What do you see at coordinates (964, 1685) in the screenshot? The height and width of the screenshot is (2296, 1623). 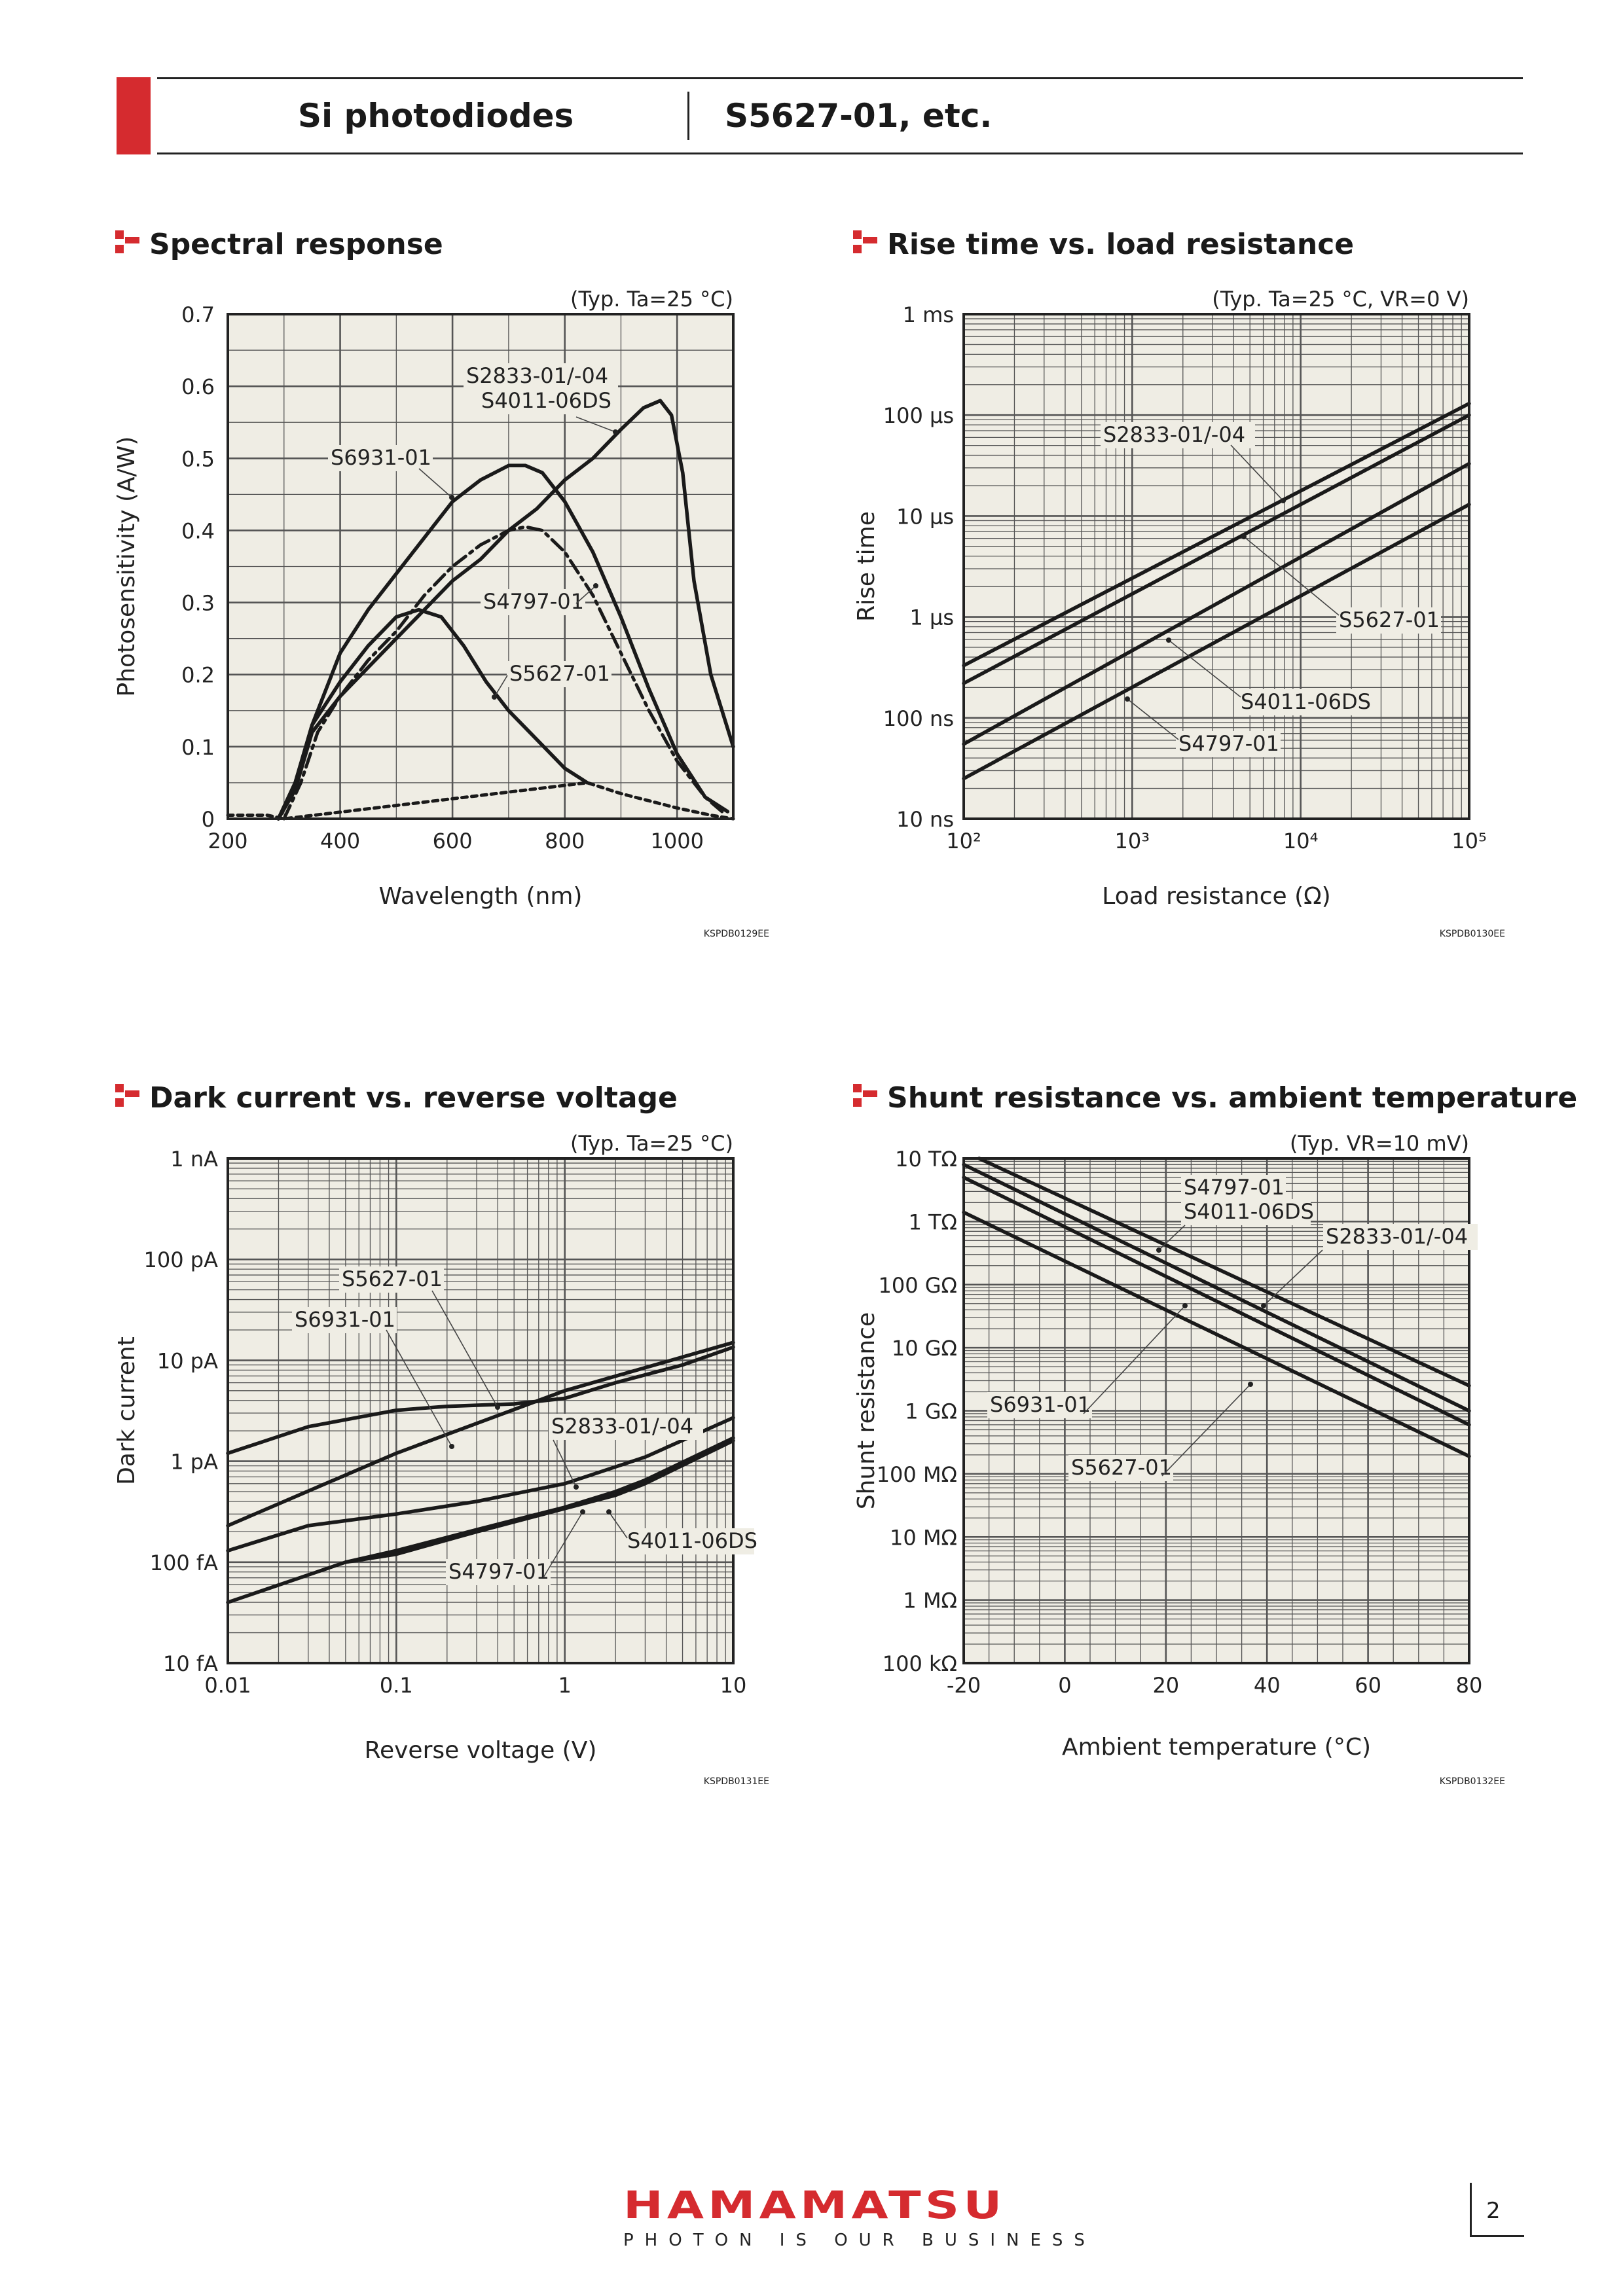 I see `x-tick-label: -20` at bounding box center [964, 1685].